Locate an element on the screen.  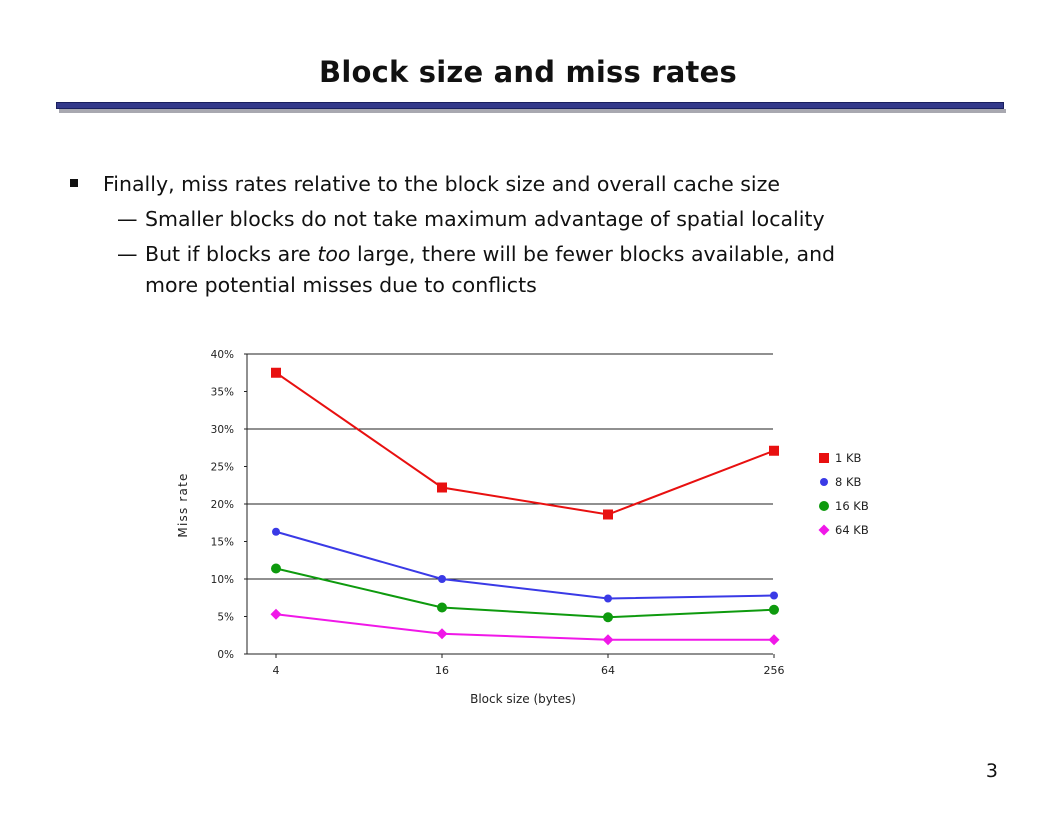
series-16-kb is located at coordinates (525, 593).